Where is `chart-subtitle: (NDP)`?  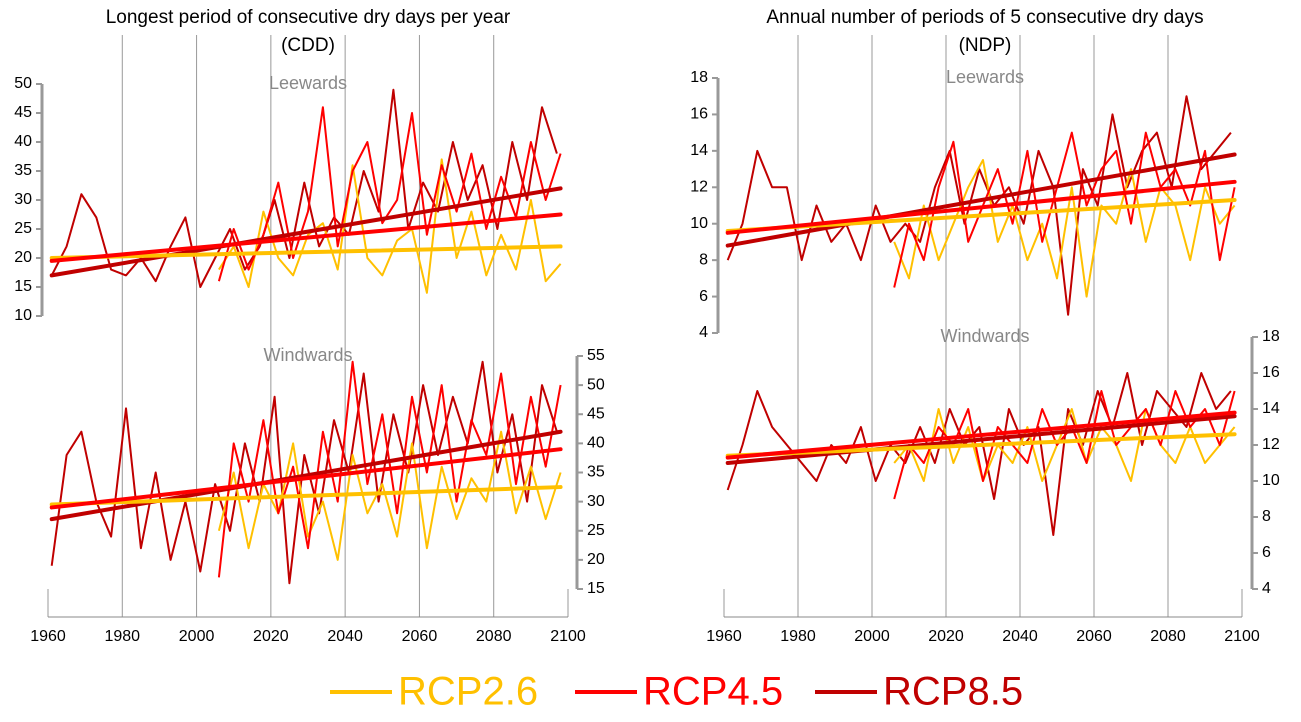 chart-subtitle: (NDP) is located at coordinates (985, 45).